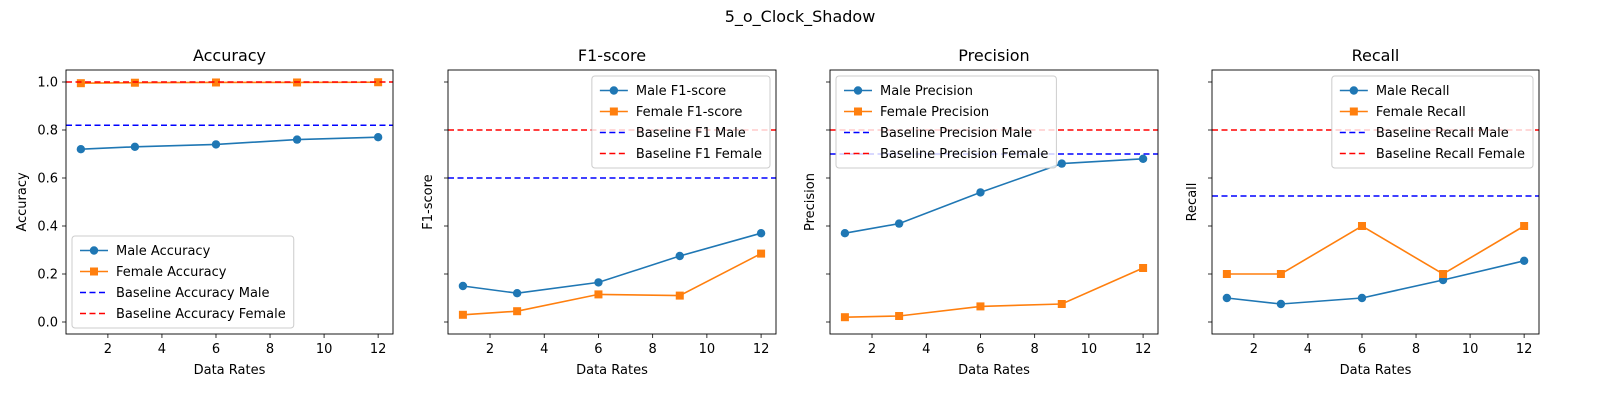 This screenshot has height=400, width=1600. I want to click on legend-item: Baseline Recall Female, so click(1432, 154).